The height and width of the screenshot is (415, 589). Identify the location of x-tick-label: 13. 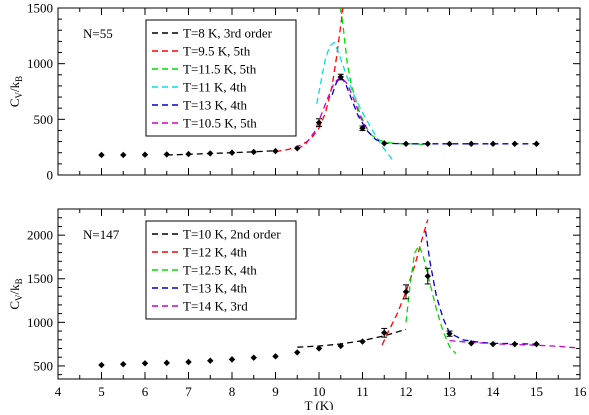
(449, 391).